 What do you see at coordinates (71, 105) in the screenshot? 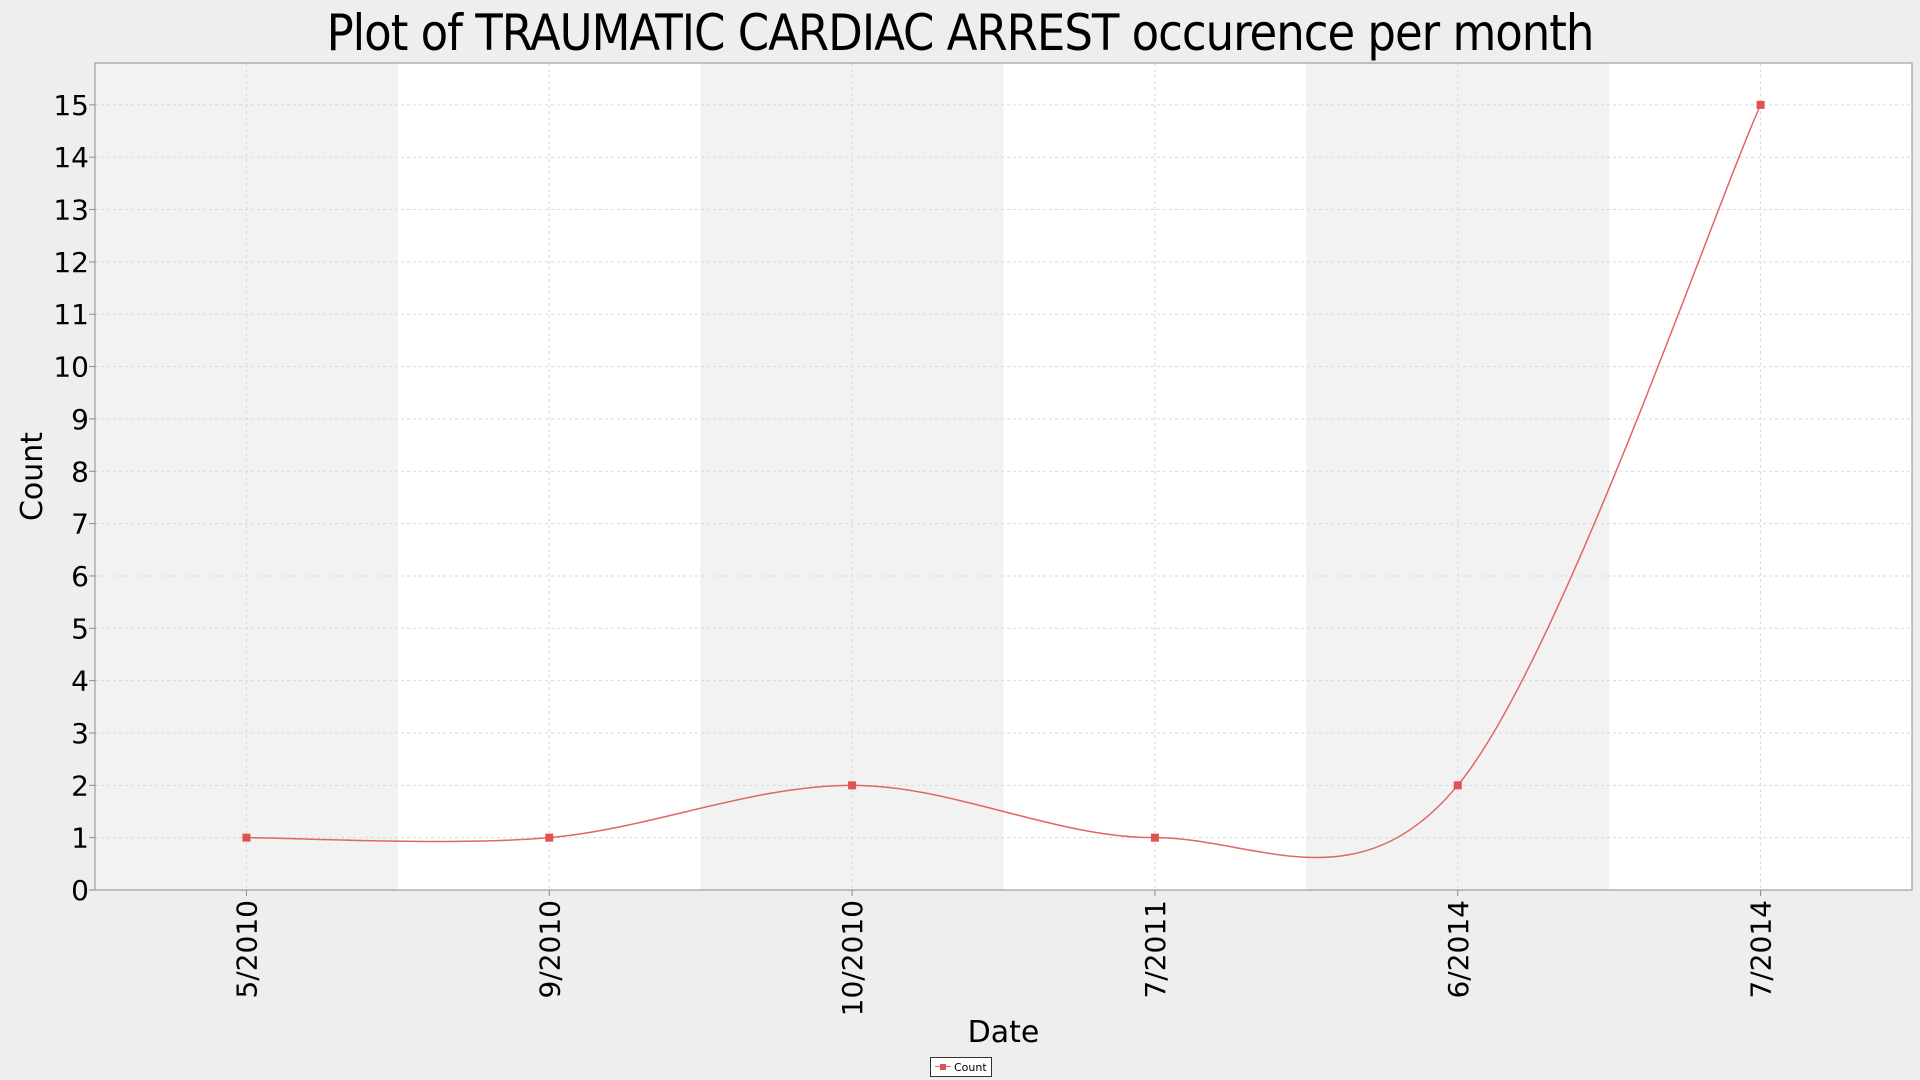
I see `y-tick-label: 15` at bounding box center [71, 105].